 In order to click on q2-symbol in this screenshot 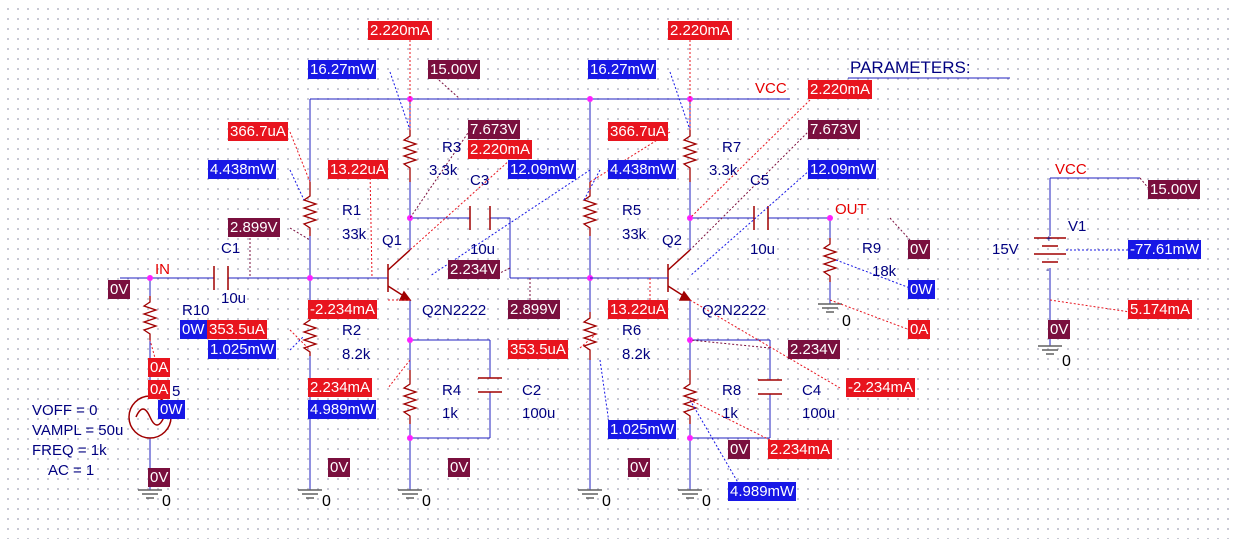, I will do `click(679, 275)`.